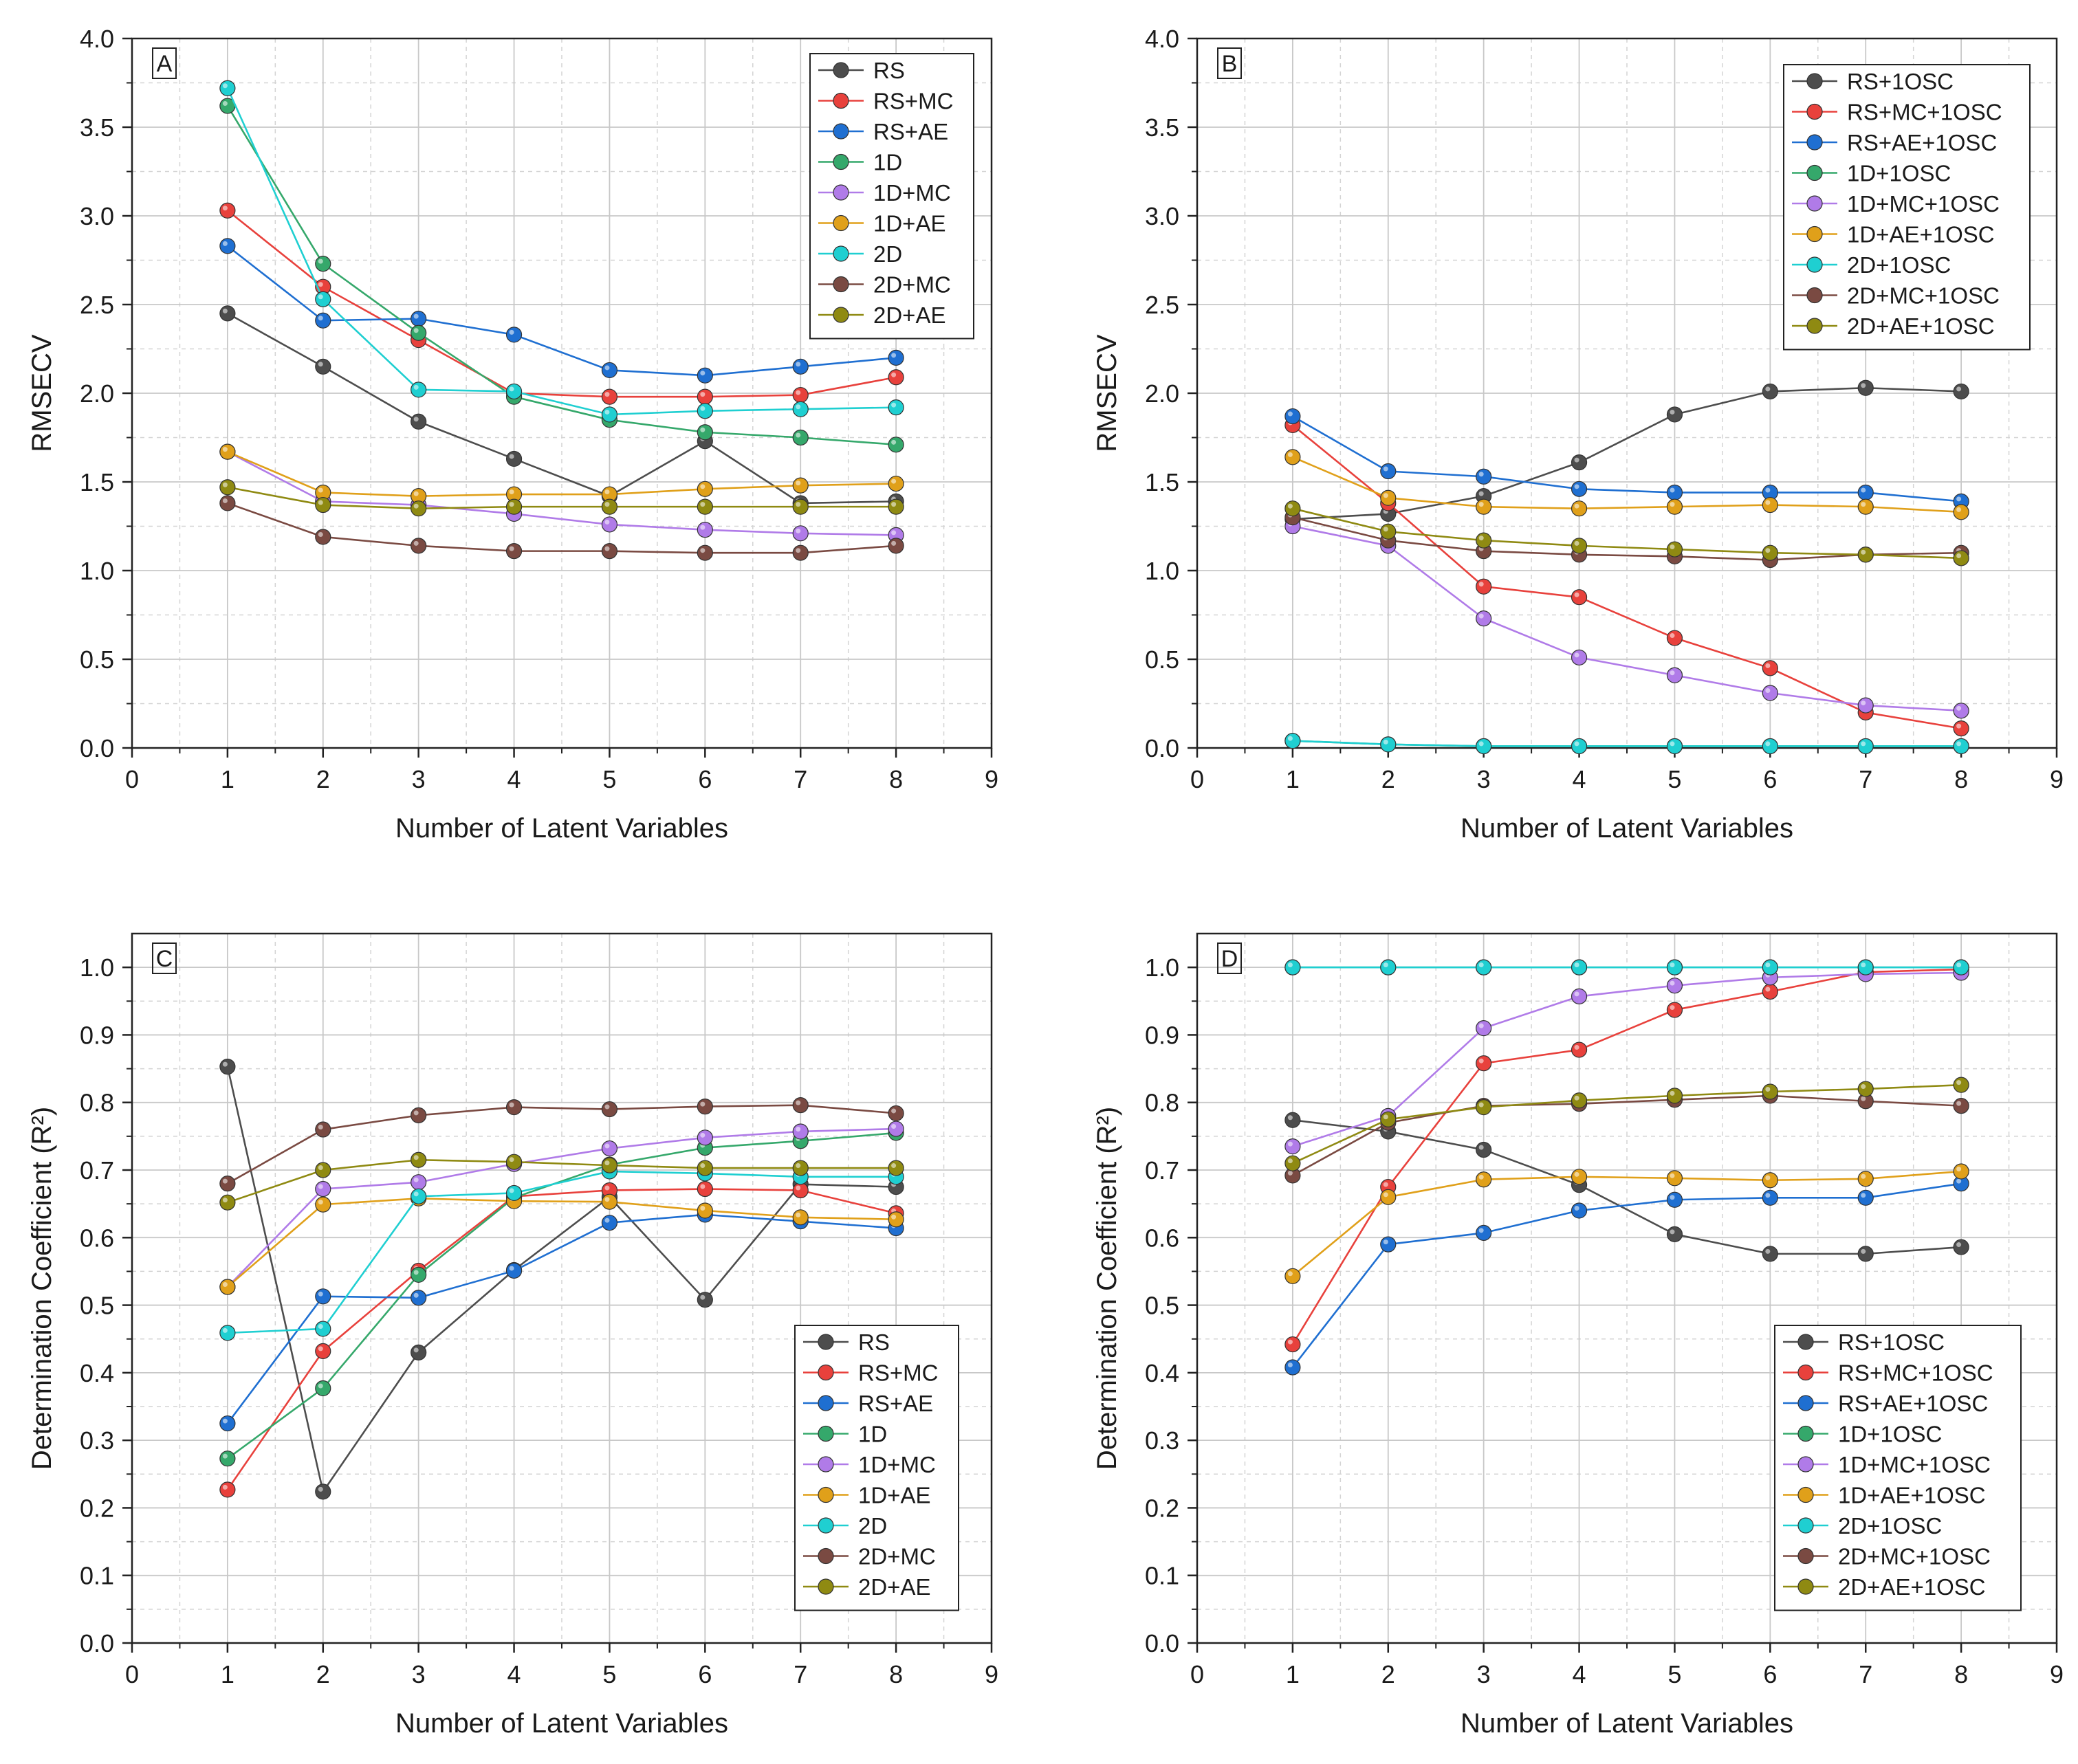 The height and width of the screenshot is (1764, 2078). What do you see at coordinates (1484, 779) in the screenshot?
I see `x-tick-label: 3` at bounding box center [1484, 779].